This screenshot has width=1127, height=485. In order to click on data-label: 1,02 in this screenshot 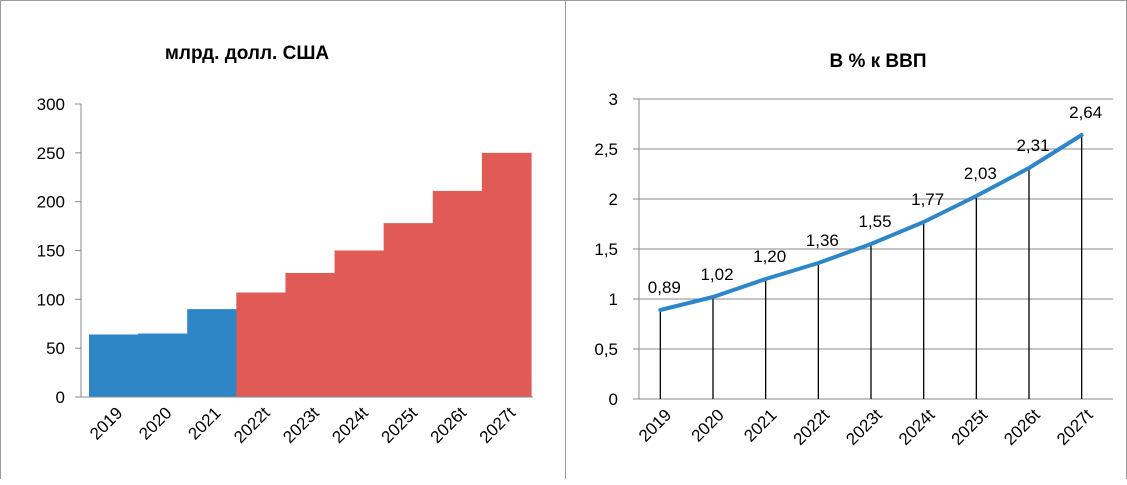, I will do `click(716, 274)`.